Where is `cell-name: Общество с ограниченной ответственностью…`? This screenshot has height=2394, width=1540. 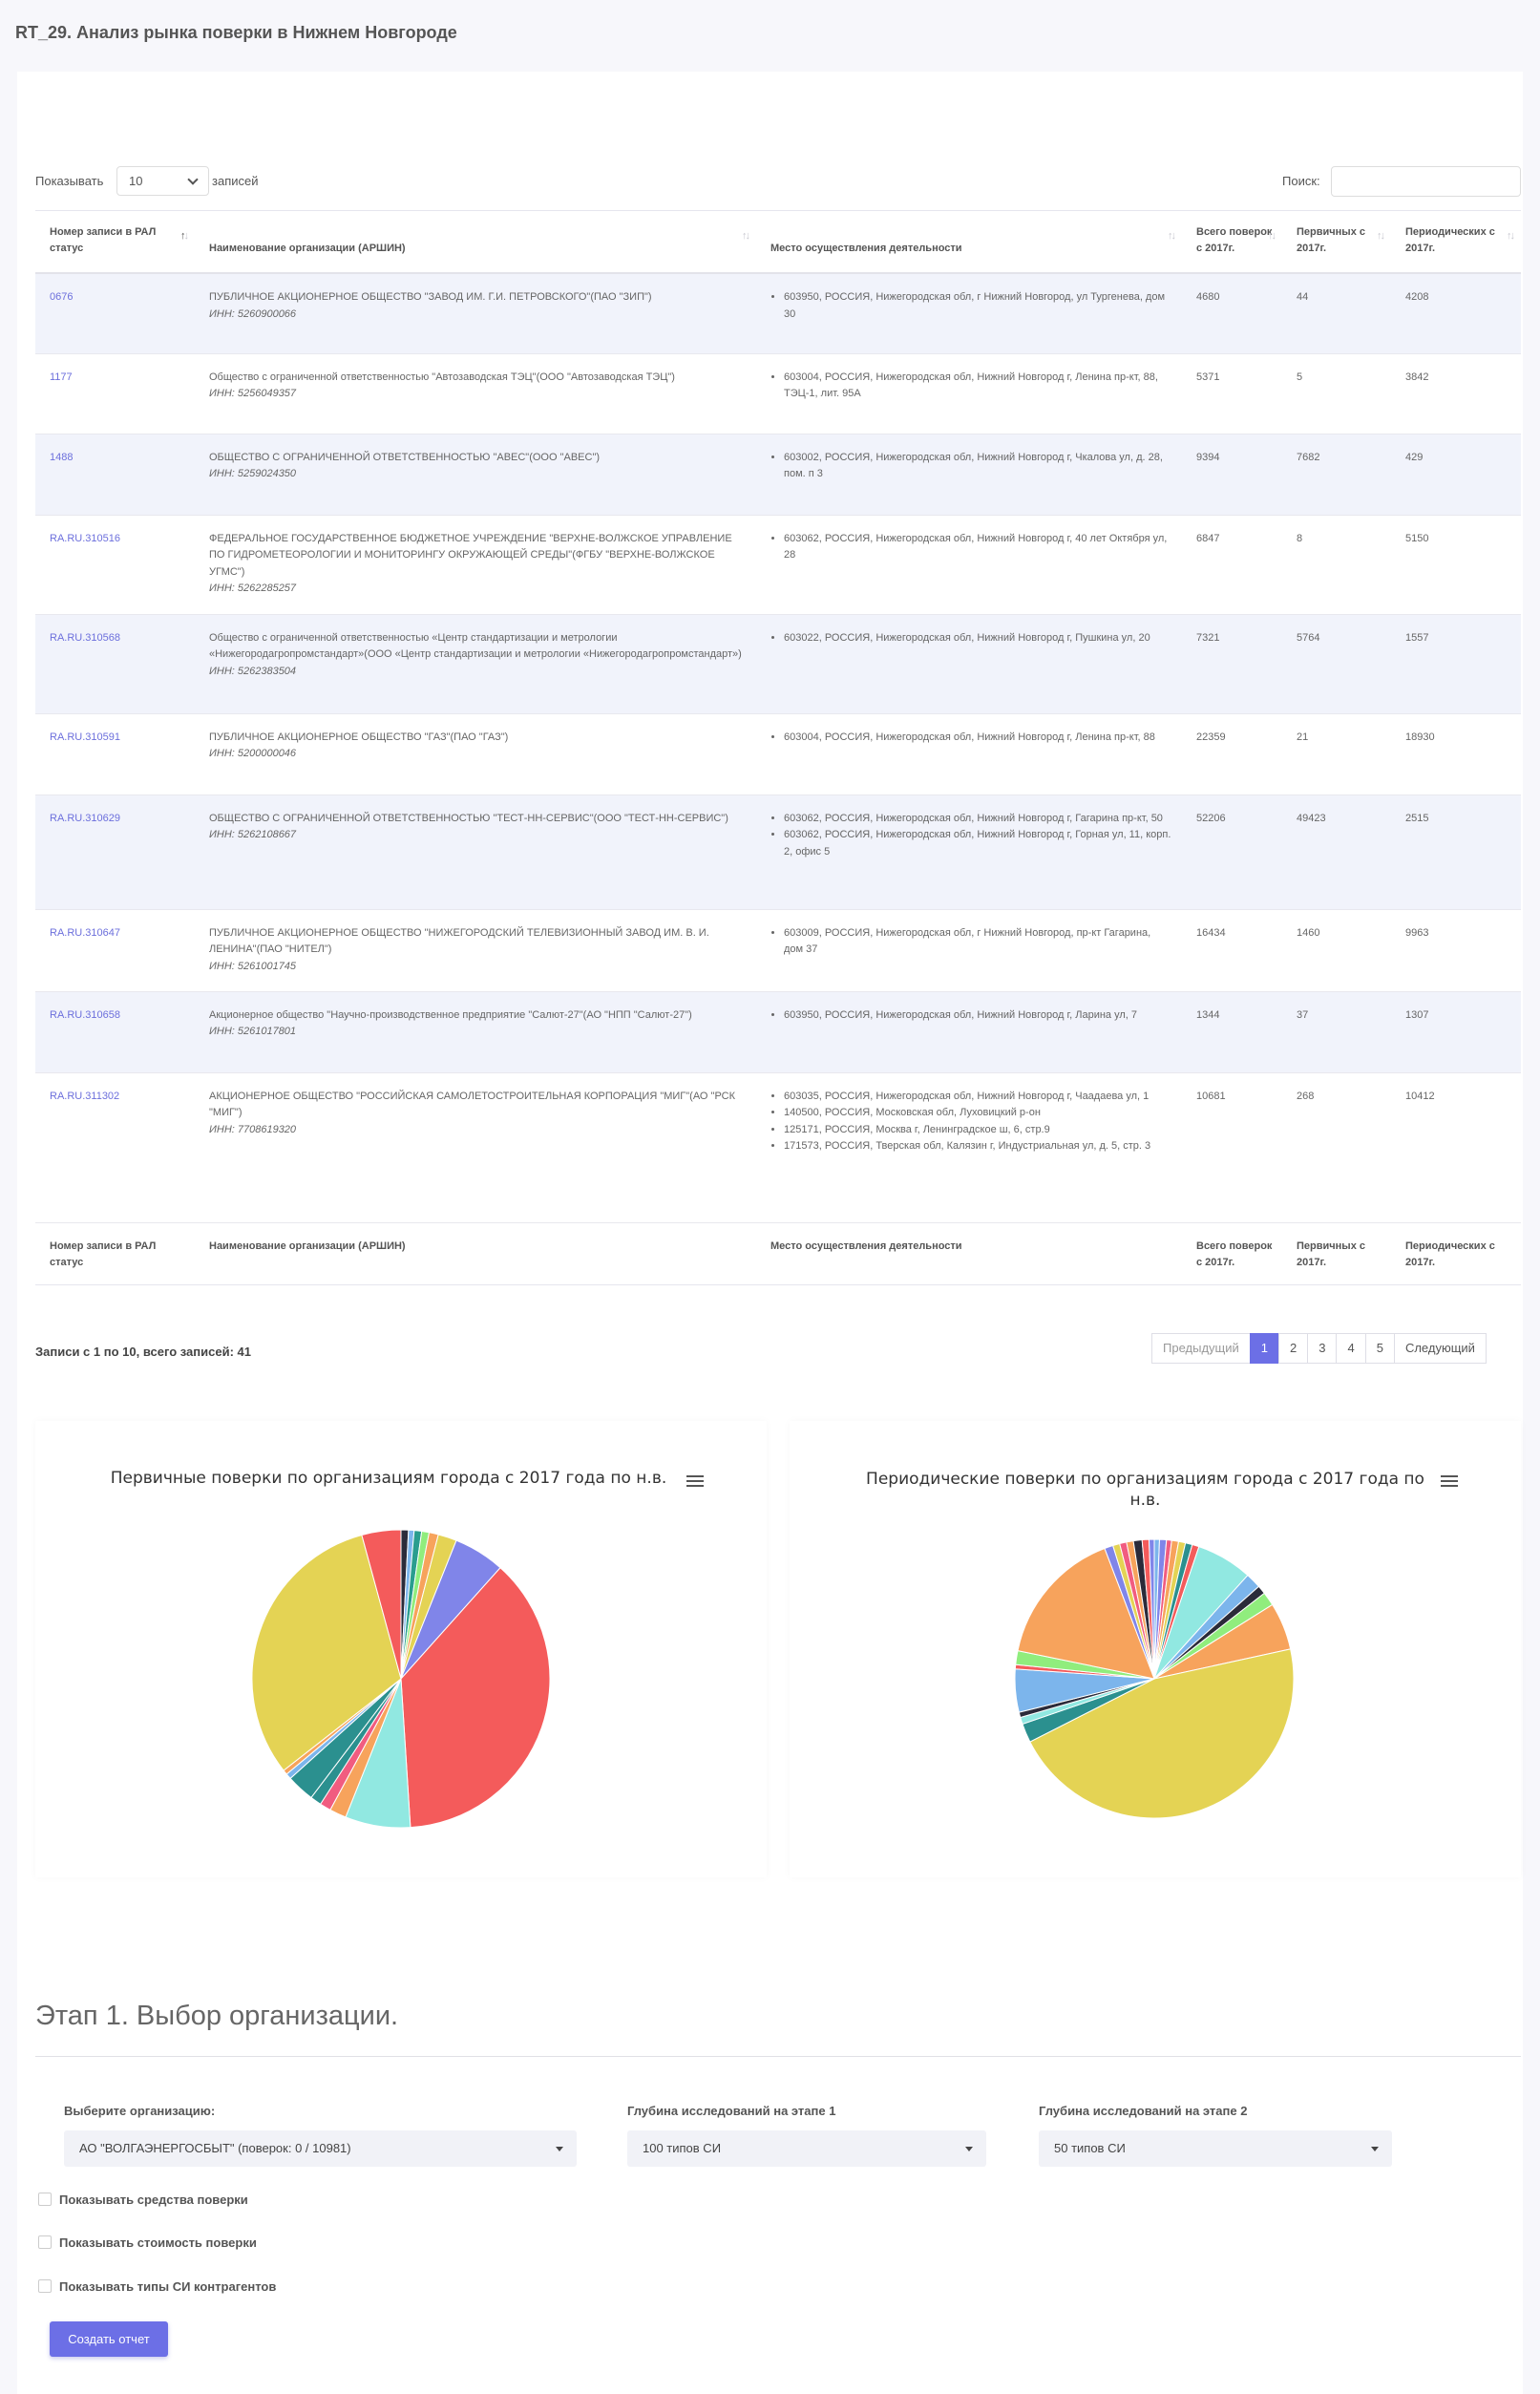
cell-name: Общество с ограниченной ответственностью… is located at coordinates (475, 393).